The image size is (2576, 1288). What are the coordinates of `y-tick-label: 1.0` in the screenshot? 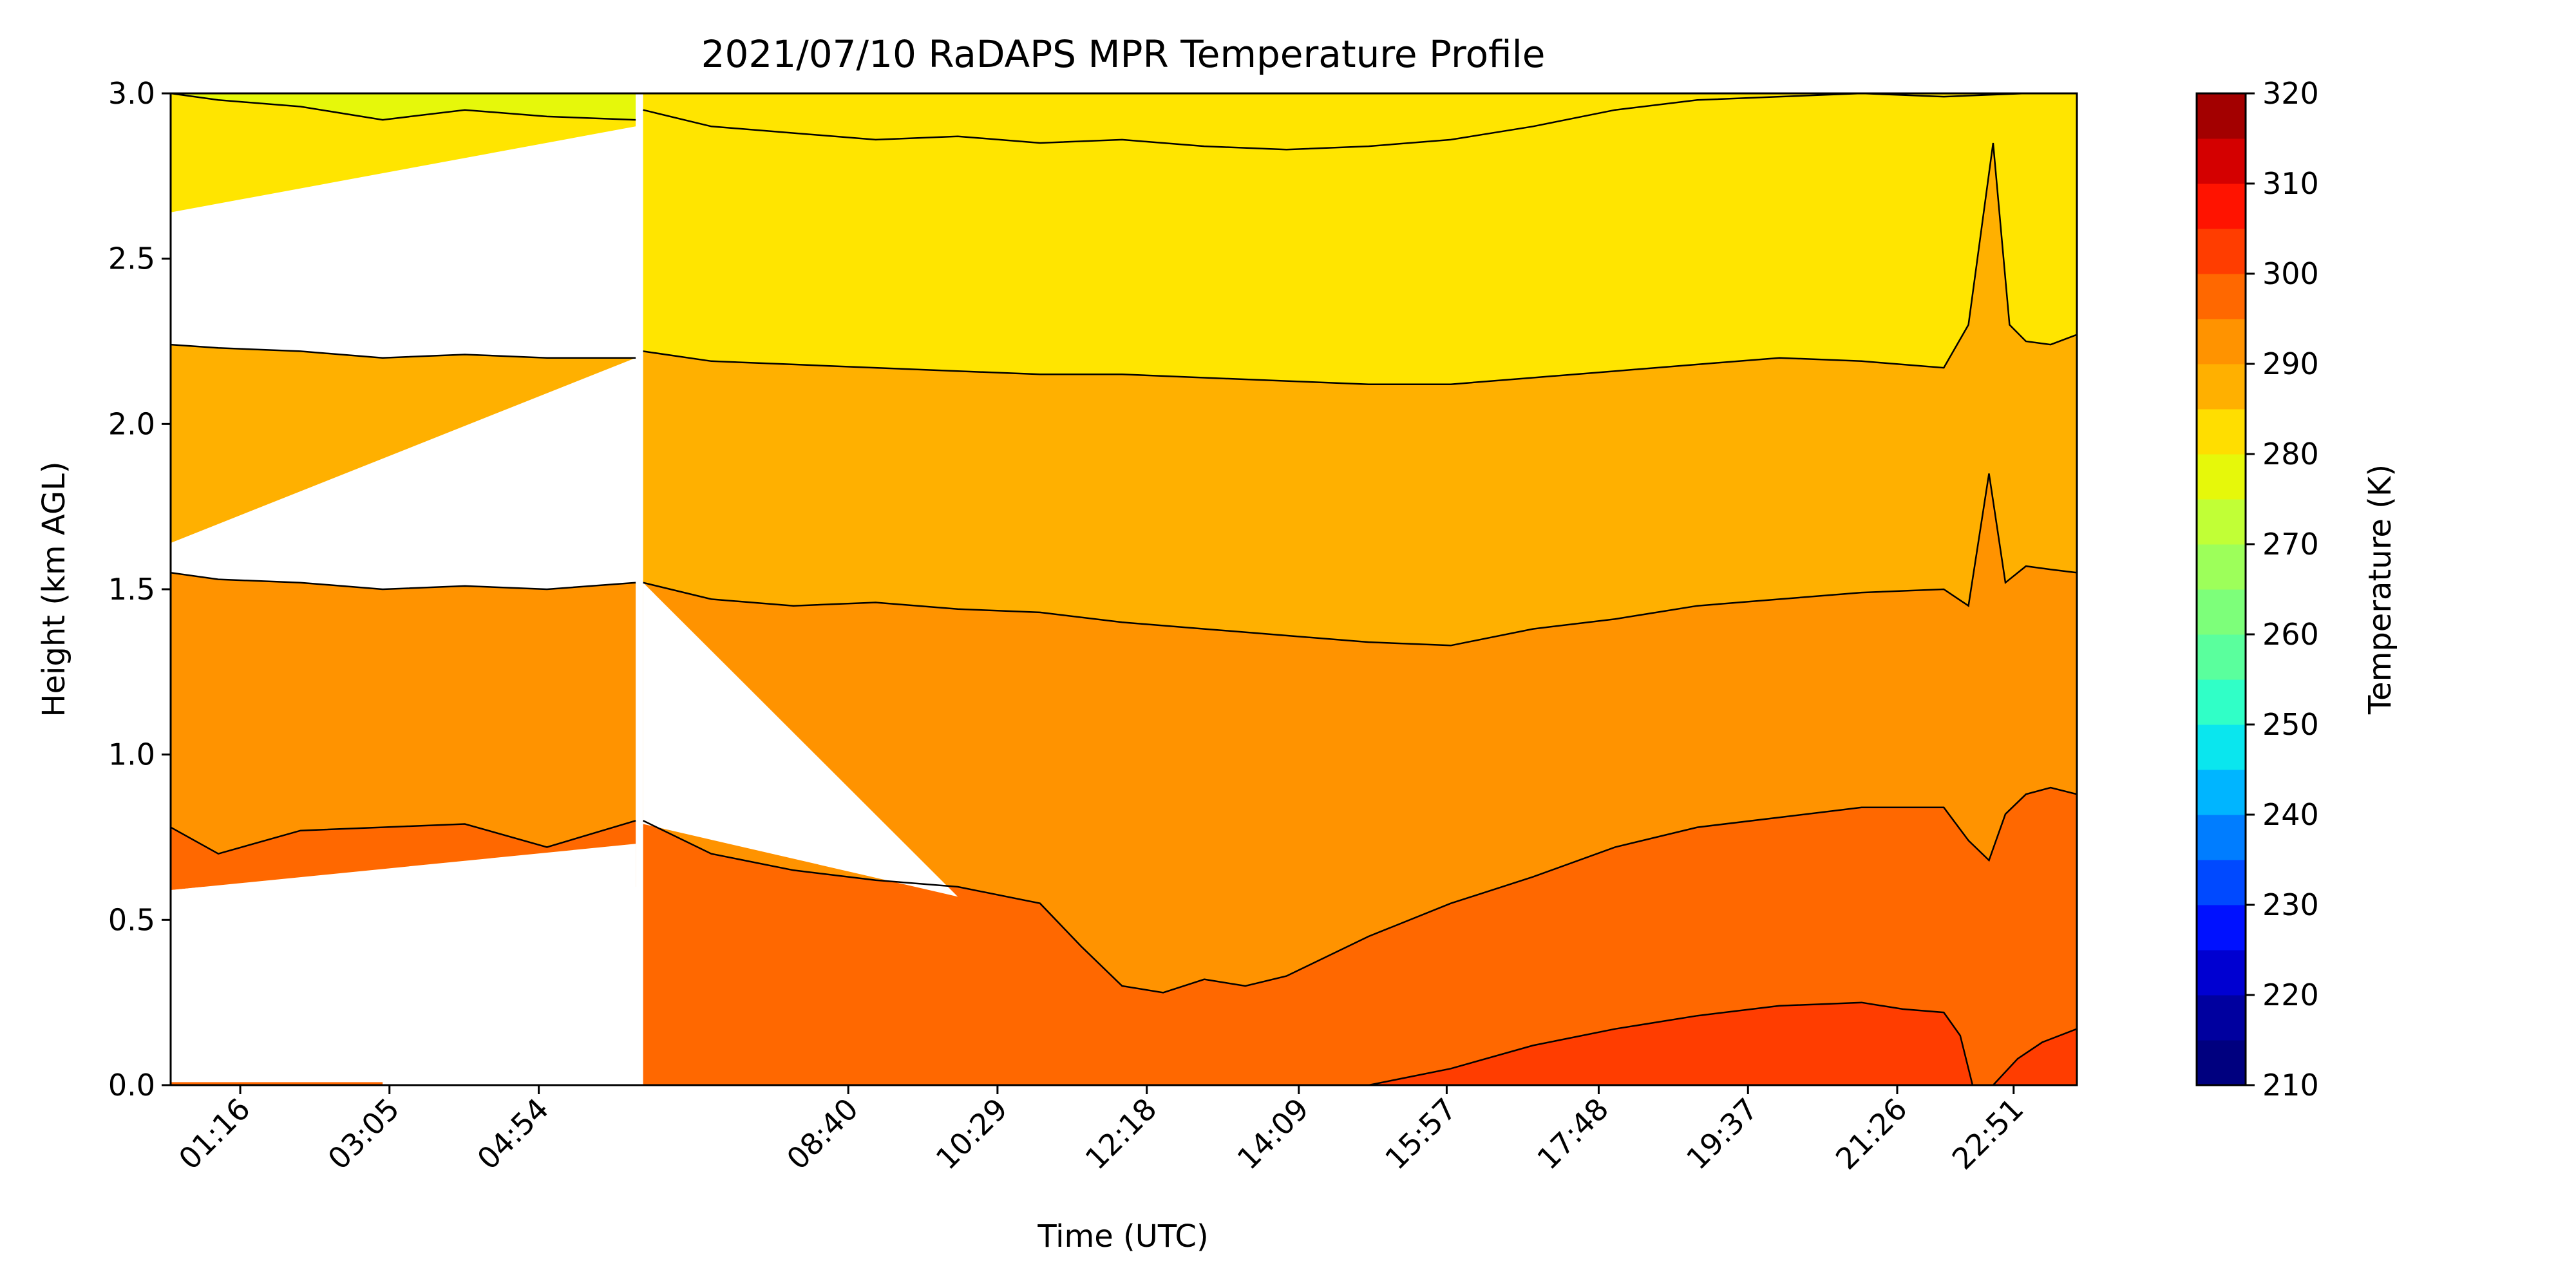 It's located at (131, 754).